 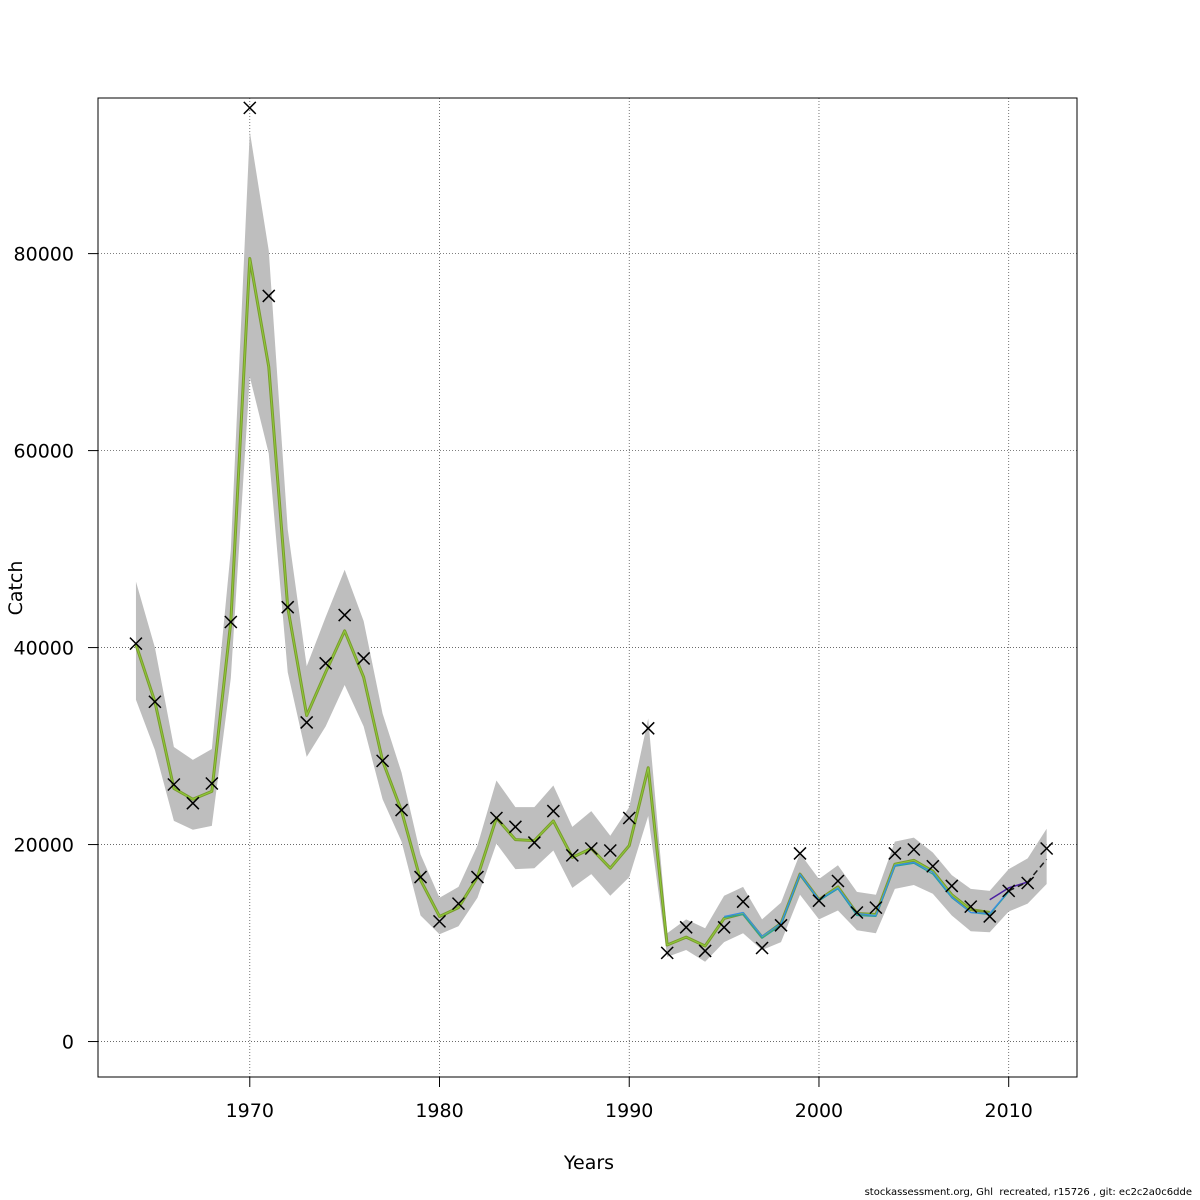 I want to click on x-tick-label: 1970, so click(x=250, y=1111).